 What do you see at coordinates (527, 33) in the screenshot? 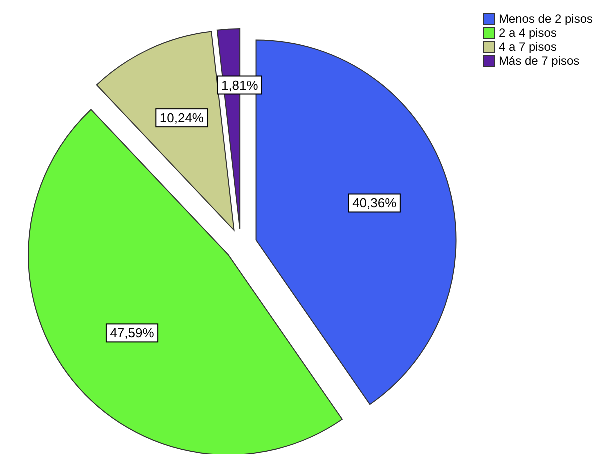
I see `legend-label: 2 a 4 pisos` at bounding box center [527, 33].